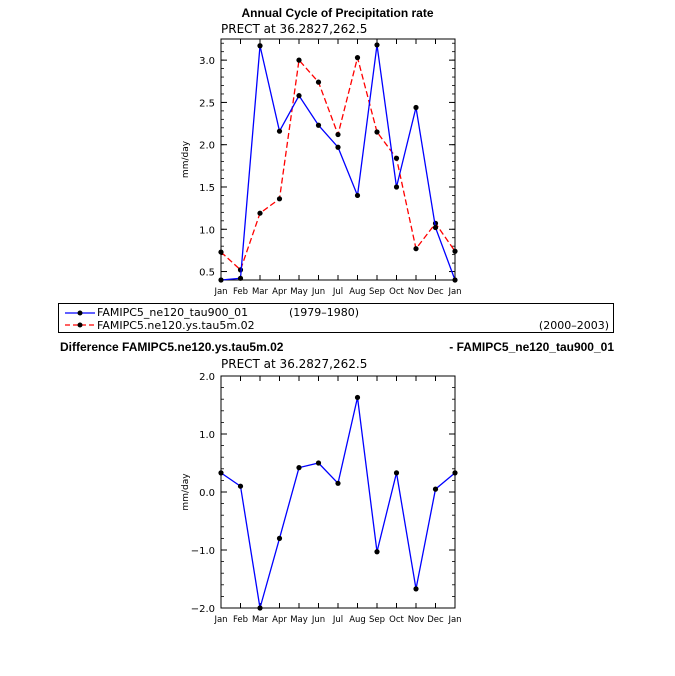  Describe the element at coordinates (531, 347) in the screenshot. I see `bottom-chart-title-right: - FAMIPC5_ne120_tau900_01` at that location.